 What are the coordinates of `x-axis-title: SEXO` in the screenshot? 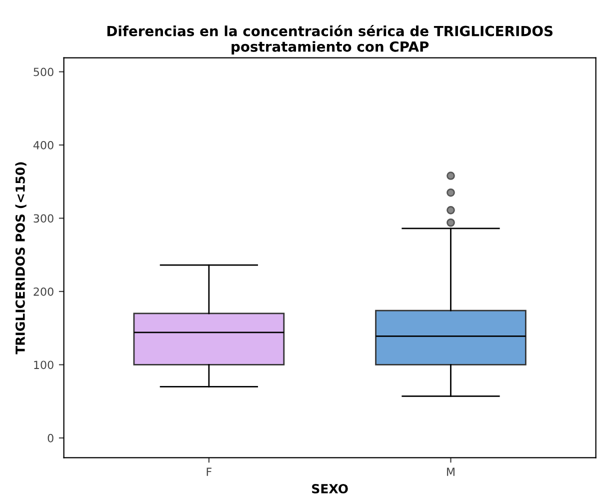 It's located at (330, 489).